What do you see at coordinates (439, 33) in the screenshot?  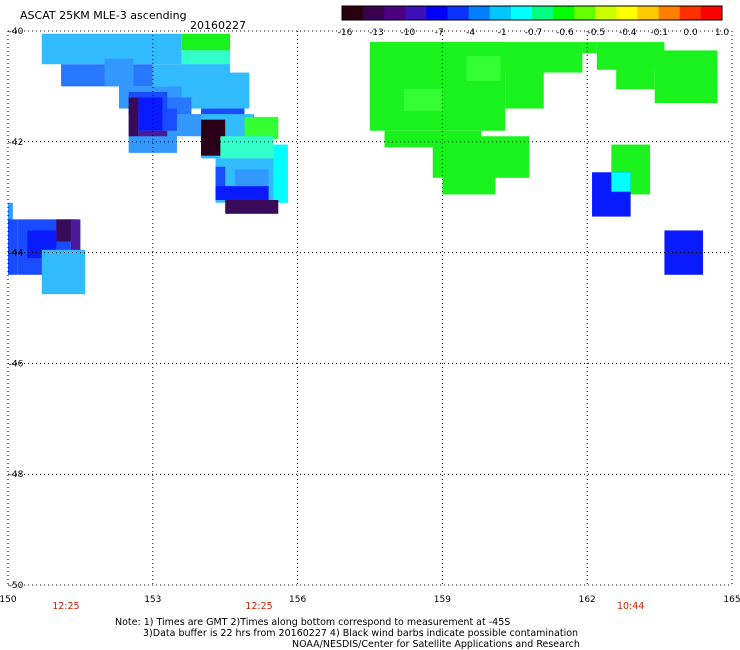 I see `colorbar-tick-label: -7` at bounding box center [439, 33].